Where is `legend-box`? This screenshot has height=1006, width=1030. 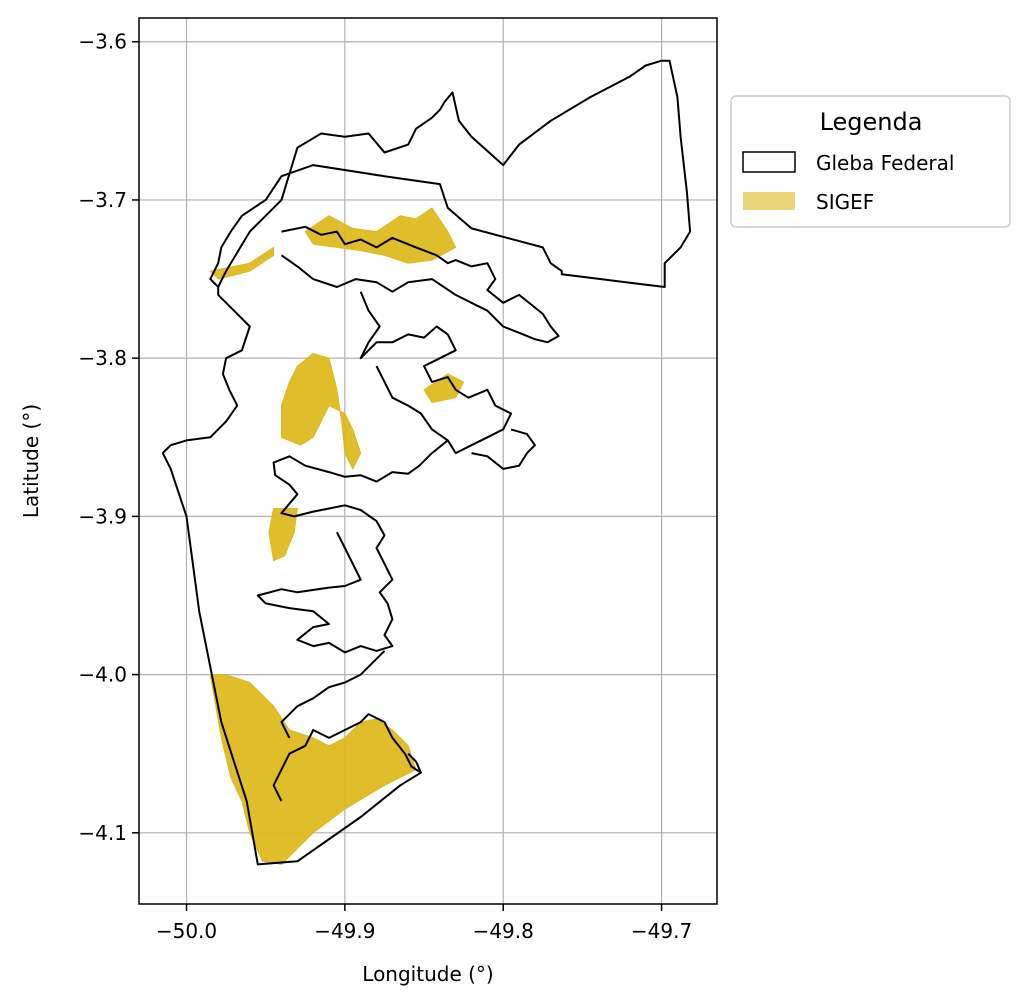 legend-box is located at coordinates (870, 161).